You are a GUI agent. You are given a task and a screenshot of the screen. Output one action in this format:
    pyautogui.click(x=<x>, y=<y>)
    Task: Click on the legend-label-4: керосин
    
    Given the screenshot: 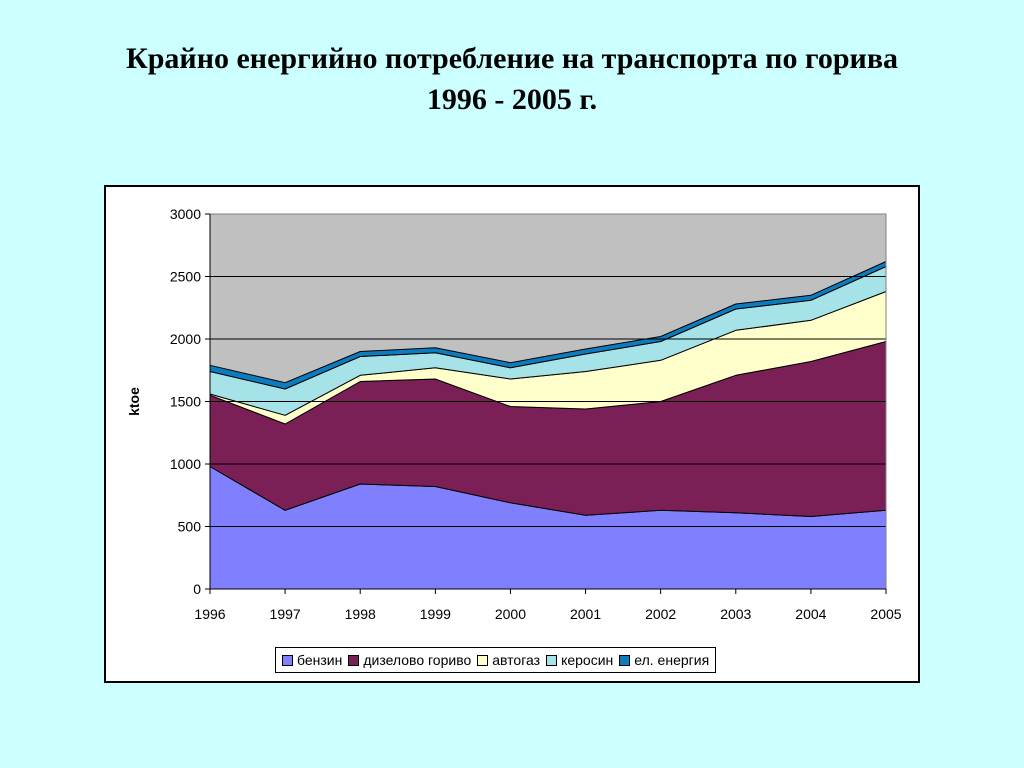 What is the action you would take?
    pyautogui.click(x=587, y=660)
    